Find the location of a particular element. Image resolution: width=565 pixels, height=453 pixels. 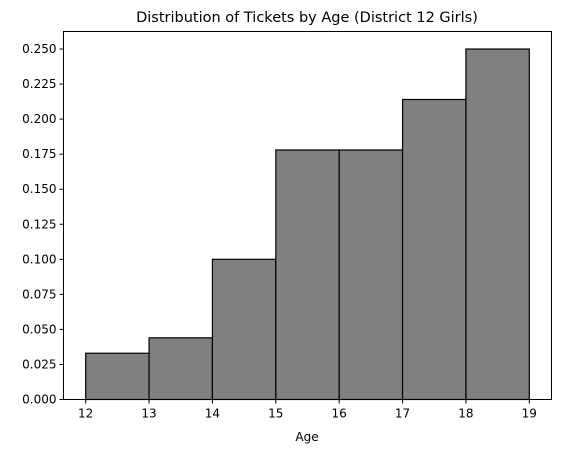

x-tick-label: 18 is located at coordinates (465, 414).